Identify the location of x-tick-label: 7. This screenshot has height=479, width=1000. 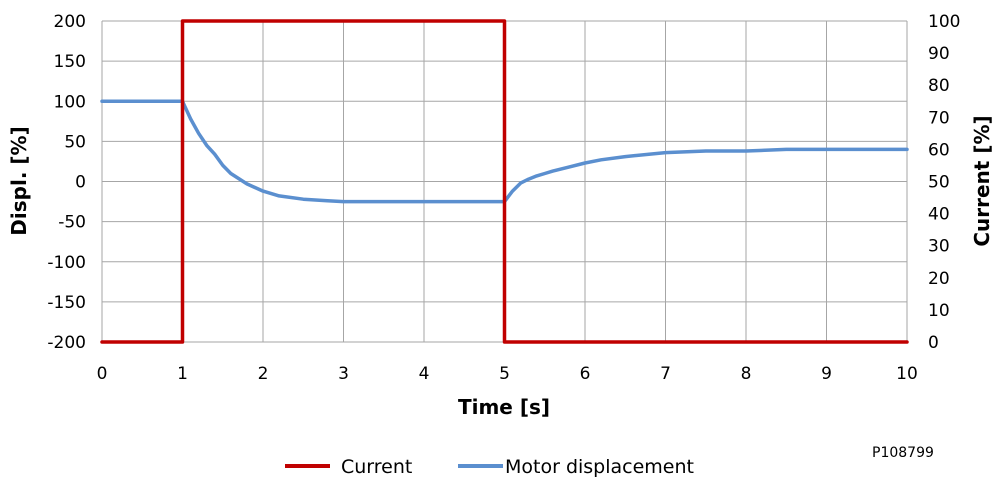
(665, 374).